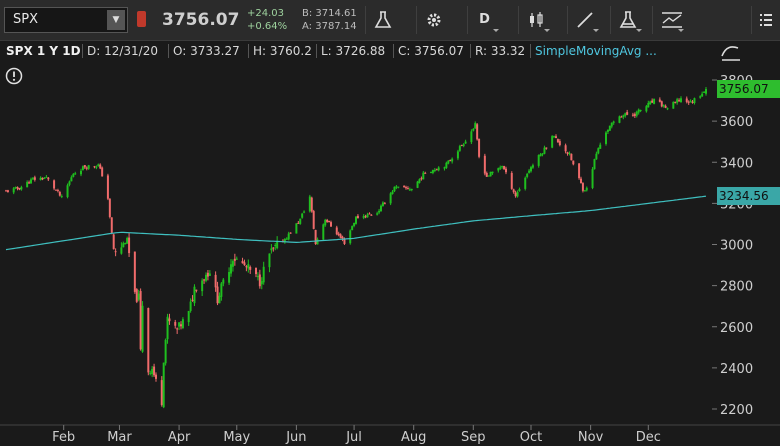 This screenshot has height=446, width=780. I want to click on aggregation-button: D, so click(484, 20).